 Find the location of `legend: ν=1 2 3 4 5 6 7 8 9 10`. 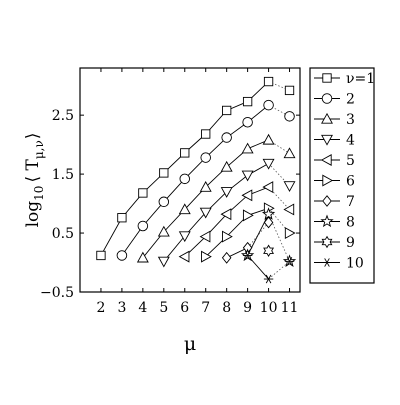

legend: ν=1 2 3 4 5 6 7 8 9 10 is located at coordinates (344, 171).